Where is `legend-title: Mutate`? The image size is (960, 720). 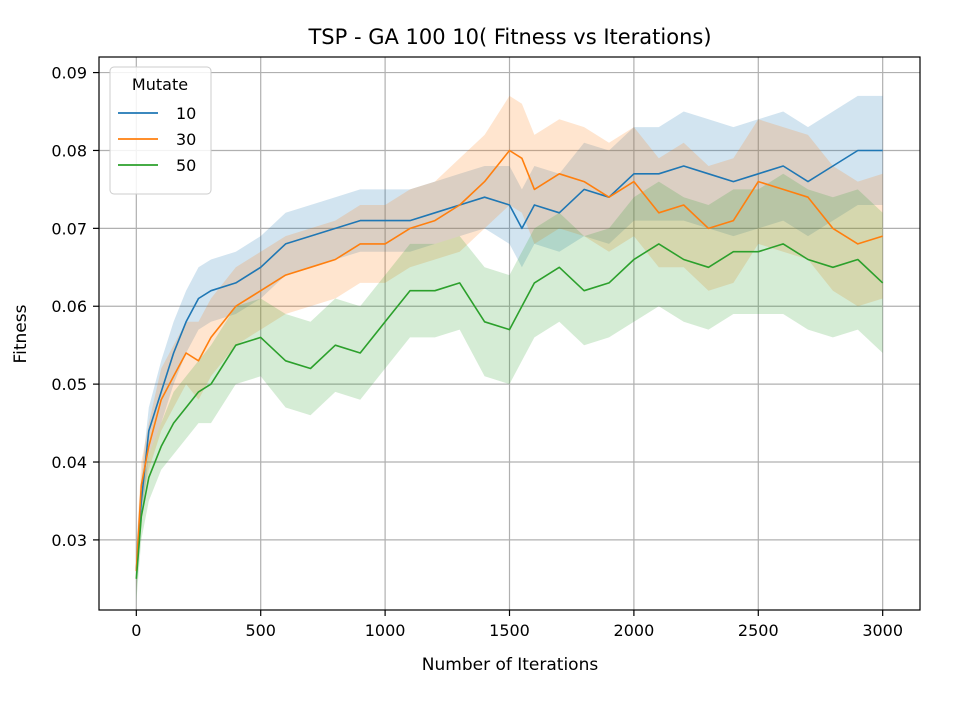 legend-title: Mutate is located at coordinates (160, 84).